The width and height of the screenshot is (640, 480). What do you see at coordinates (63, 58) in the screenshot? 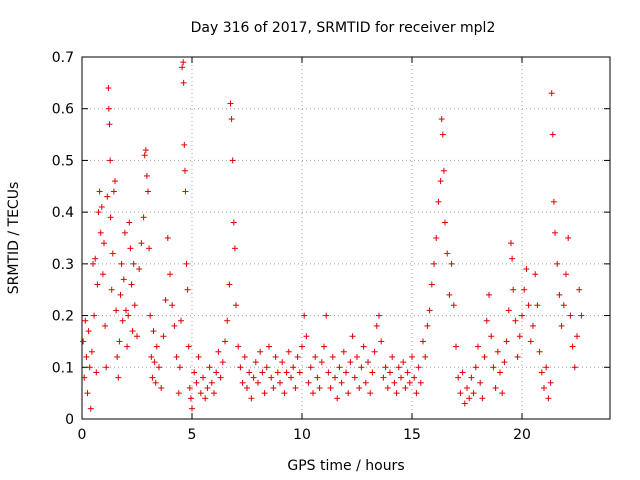
I see `y-tick-label: 0.7` at bounding box center [63, 58].